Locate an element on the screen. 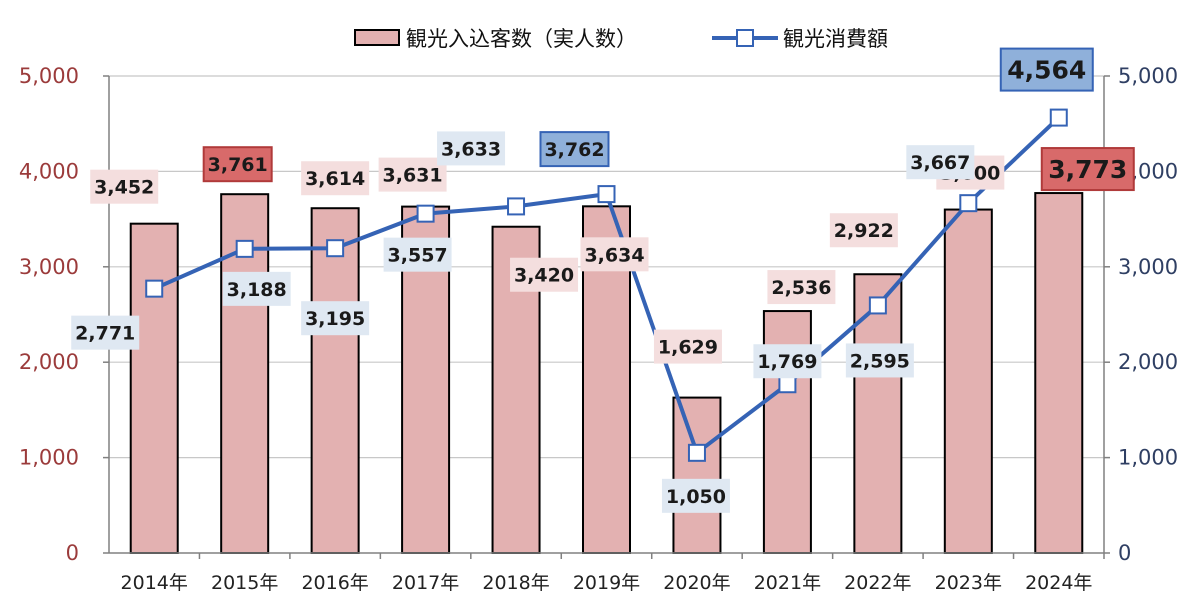 Image resolution: width=1200 pixels, height=607 pixels. legend-bar-swatch is located at coordinates (377, 37).